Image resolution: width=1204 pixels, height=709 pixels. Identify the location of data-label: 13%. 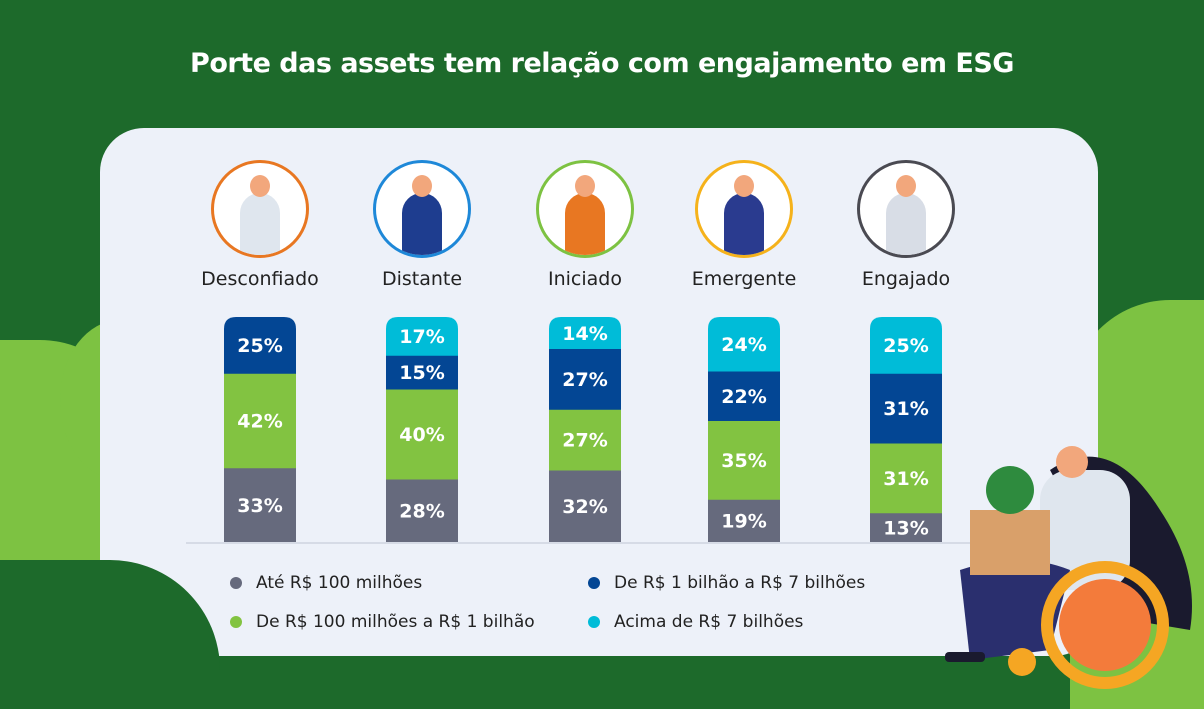
(905, 528).